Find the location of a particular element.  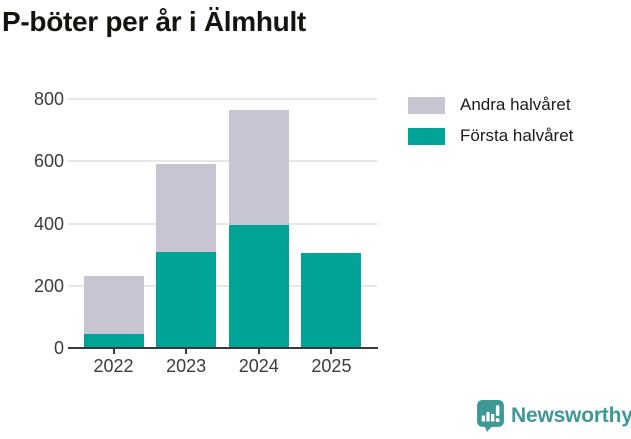

bar-2022-forsta-halvaret is located at coordinates (113, 341).